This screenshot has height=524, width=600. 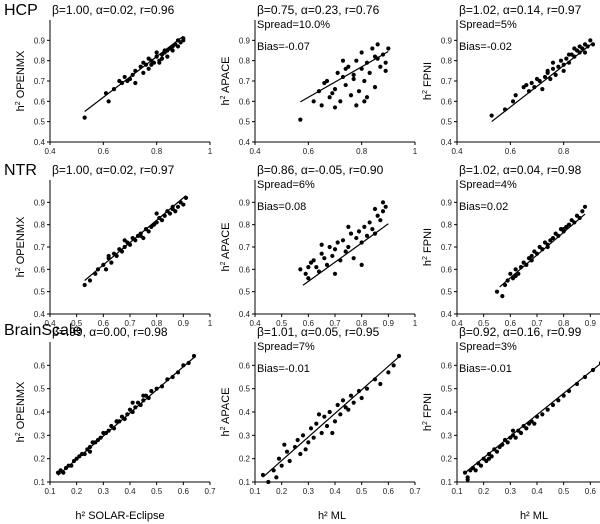 I want to click on x-tick-label: 0.8, so click(x=157, y=323).